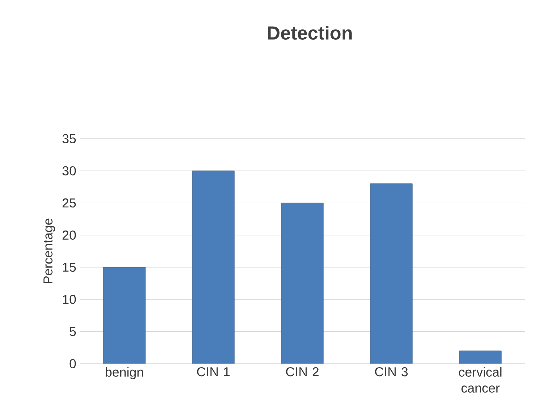 This screenshot has width=538, height=407. What do you see at coordinates (310, 33) in the screenshot?
I see `chart-title: Detection` at bounding box center [310, 33].